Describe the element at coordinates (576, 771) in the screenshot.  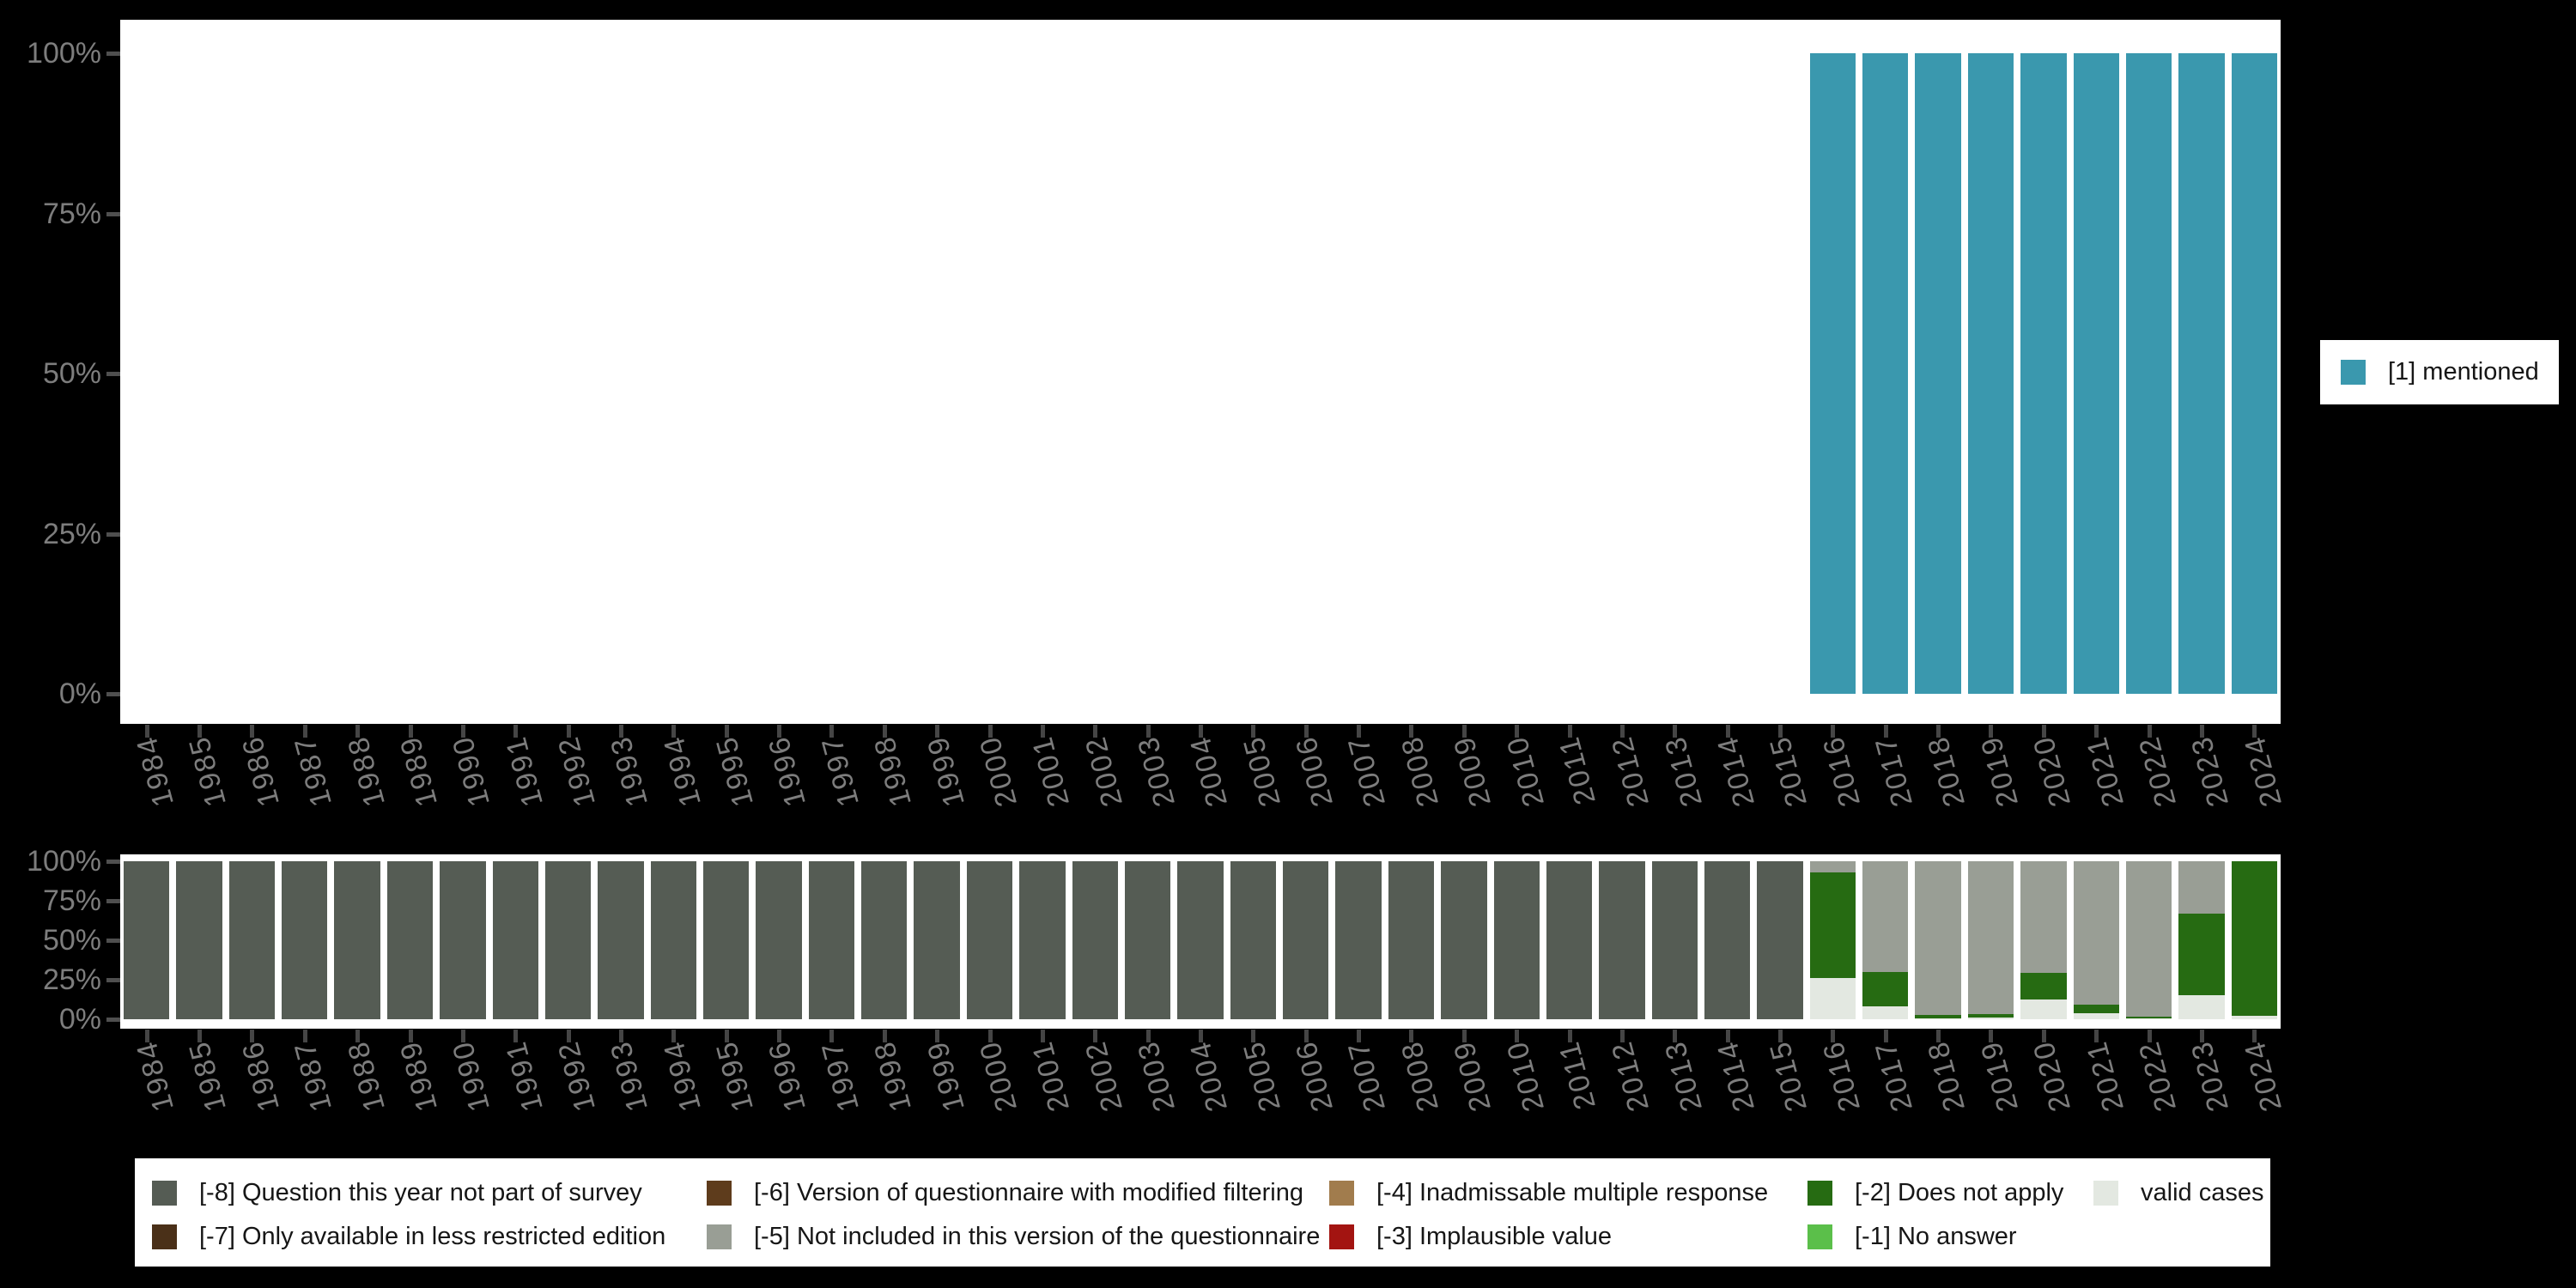
I see `x-axis-year-label: 1992` at that location.